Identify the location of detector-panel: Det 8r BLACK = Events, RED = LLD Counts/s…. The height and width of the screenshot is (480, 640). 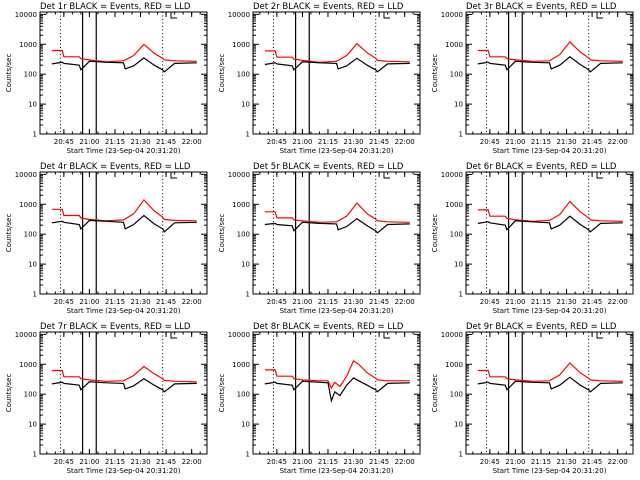
(319, 398).